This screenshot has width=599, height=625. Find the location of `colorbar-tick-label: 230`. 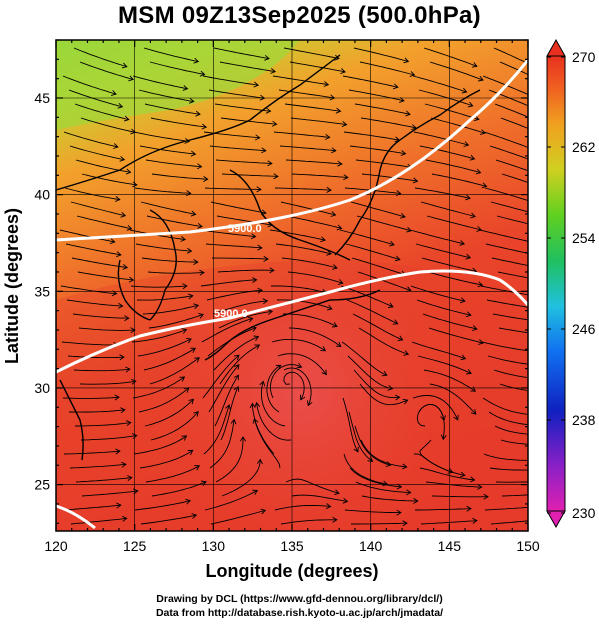

colorbar-tick-label: 230 is located at coordinates (584, 513).